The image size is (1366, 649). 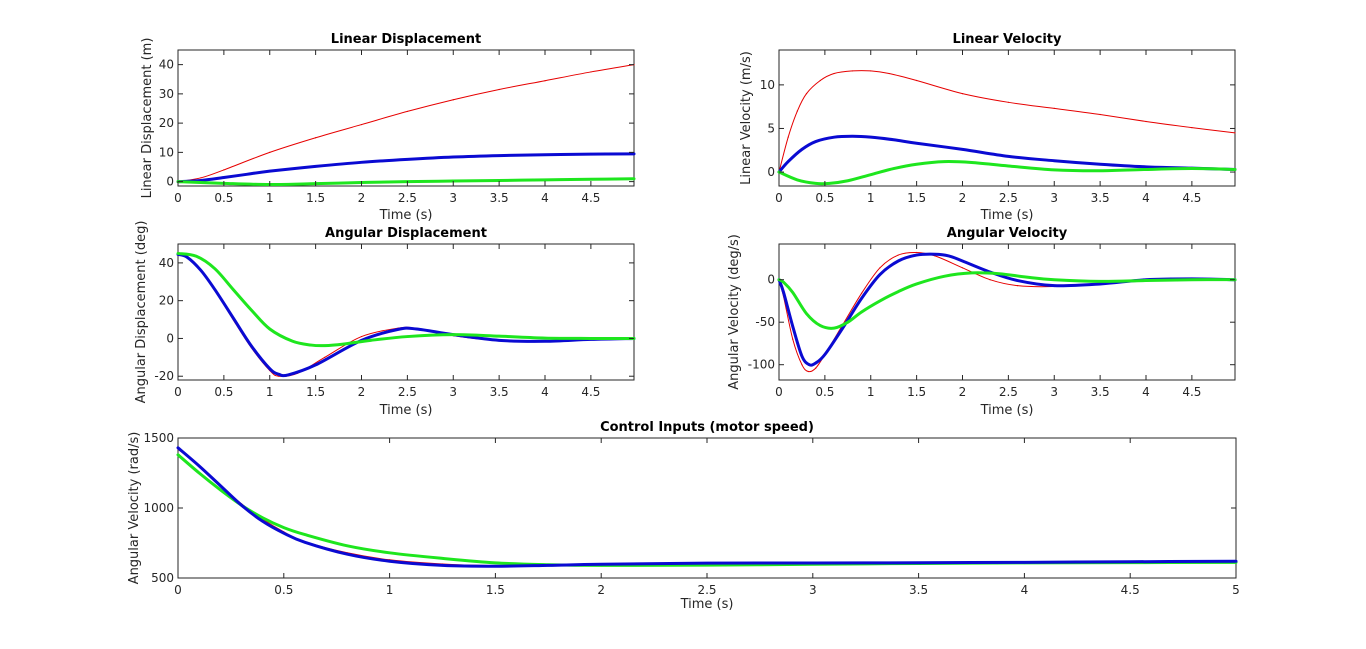 I want to click on y-tick-label: -20, so click(x=164, y=376).